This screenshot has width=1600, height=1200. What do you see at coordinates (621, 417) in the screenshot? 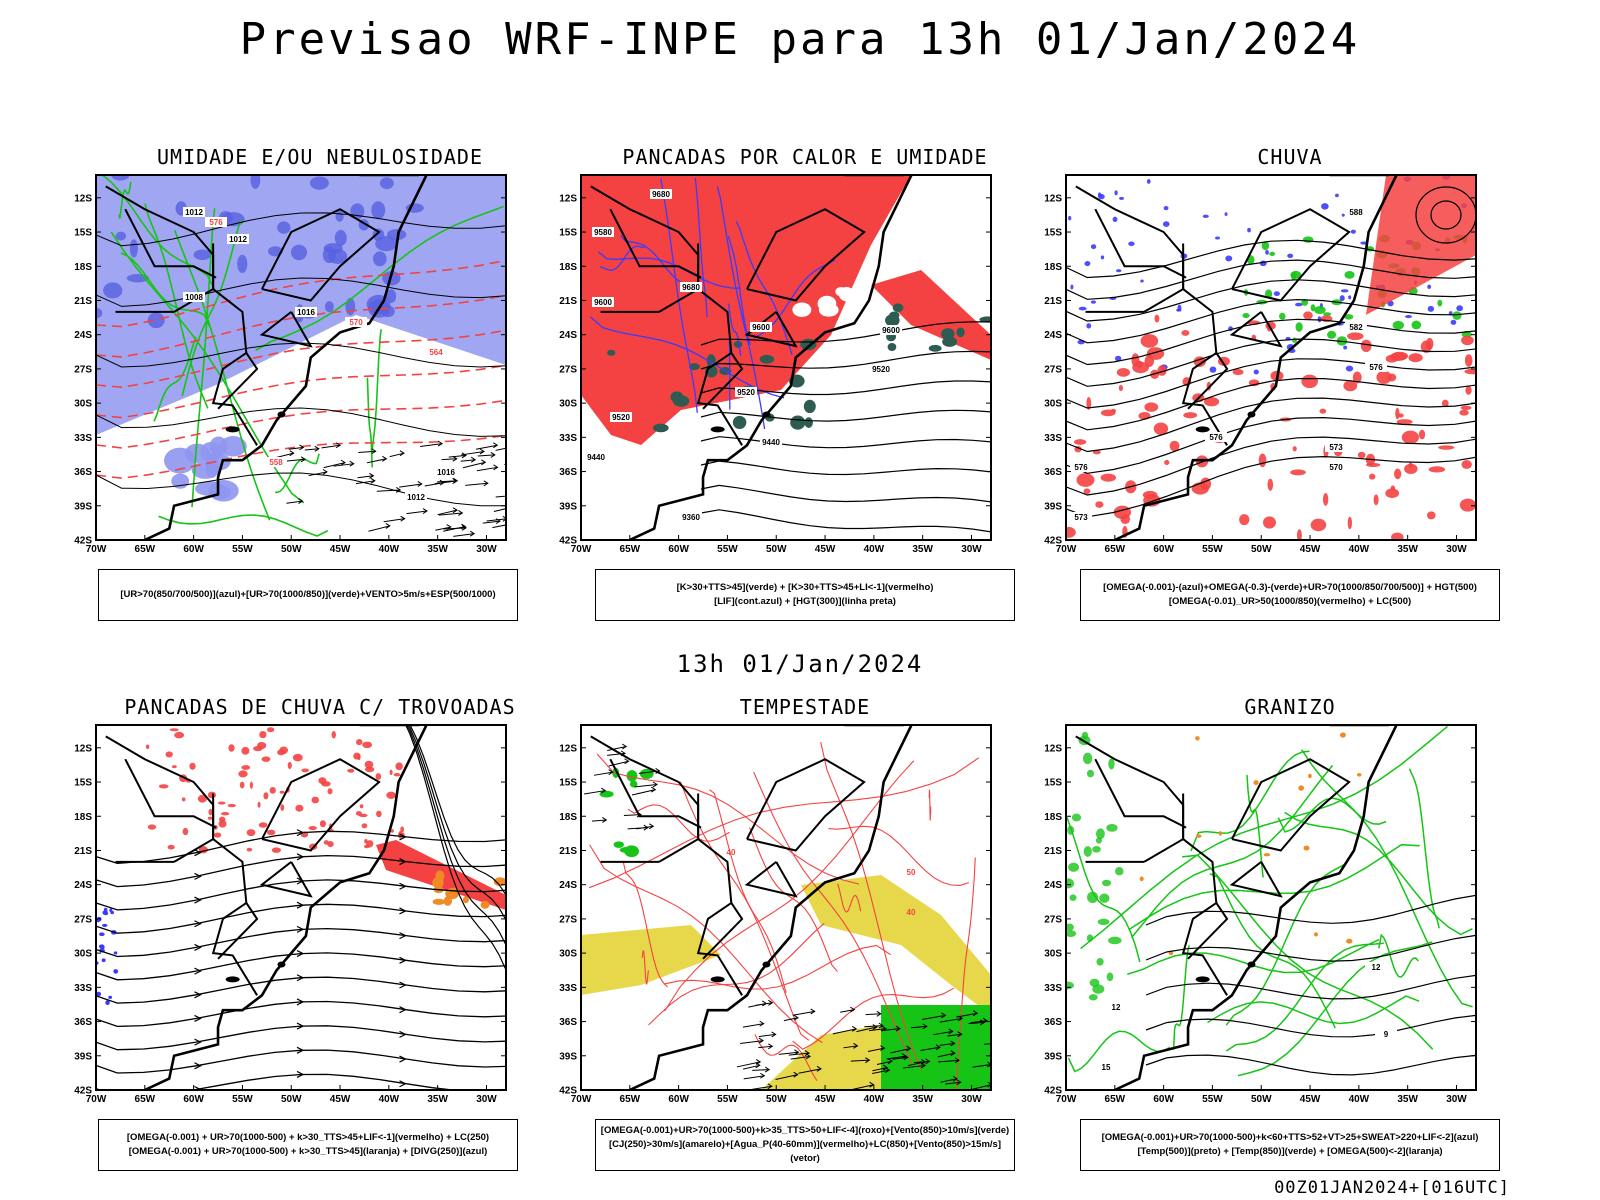
I see `contour-label: 9520` at bounding box center [621, 417].